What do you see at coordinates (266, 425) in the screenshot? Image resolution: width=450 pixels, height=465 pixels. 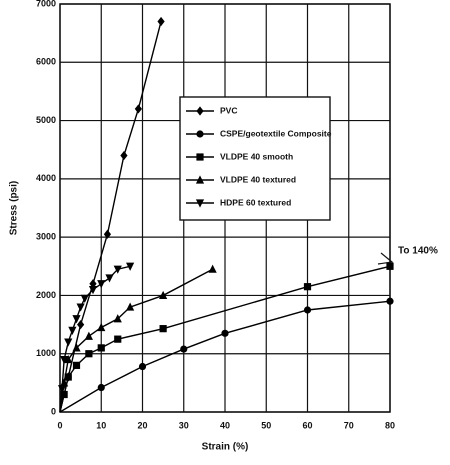 I see `x-tick-label: 50` at bounding box center [266, 425].